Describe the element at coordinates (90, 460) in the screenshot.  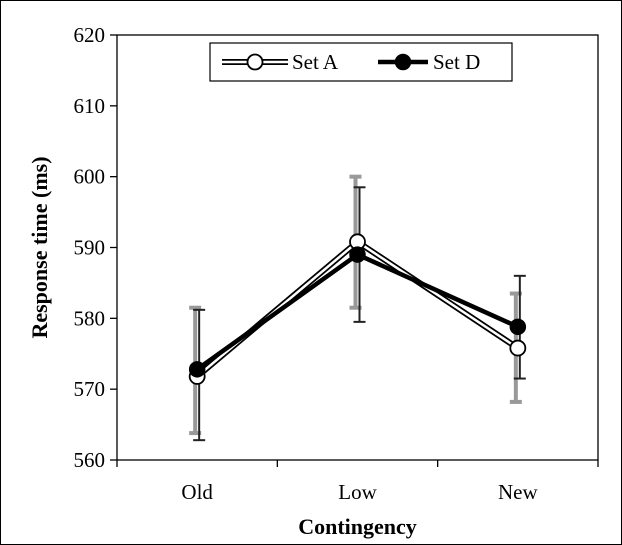
I see `y-tick-label: 560` at that location.